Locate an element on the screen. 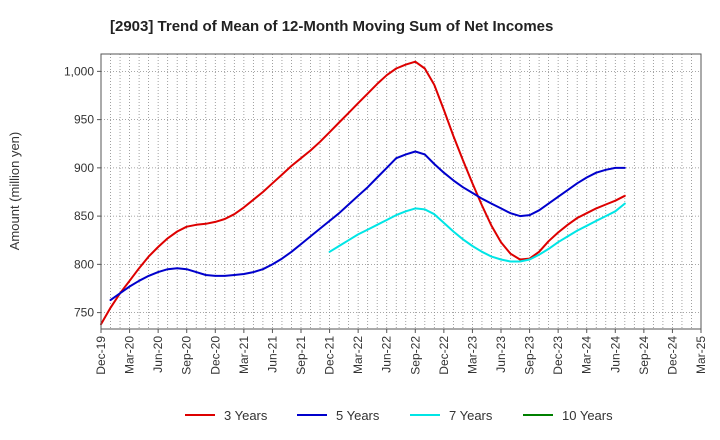 Image resolution: width=720 pixels, height=440 pixels. x-tick-label: Sep-23 is located at coordinates (530, 355).